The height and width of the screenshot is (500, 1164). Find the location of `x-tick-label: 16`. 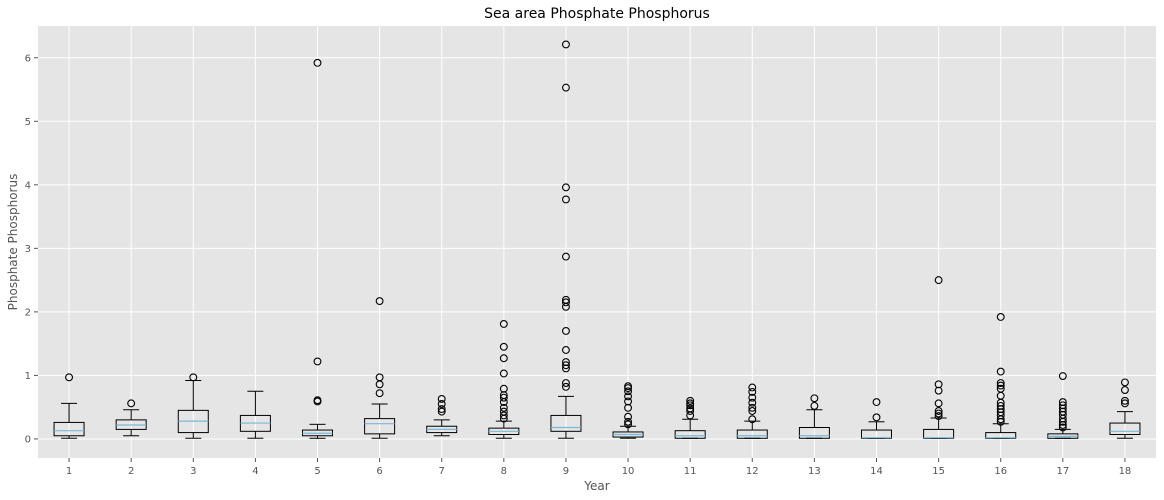

x-tick-label: 16 is located at coordinates (1000, 471).